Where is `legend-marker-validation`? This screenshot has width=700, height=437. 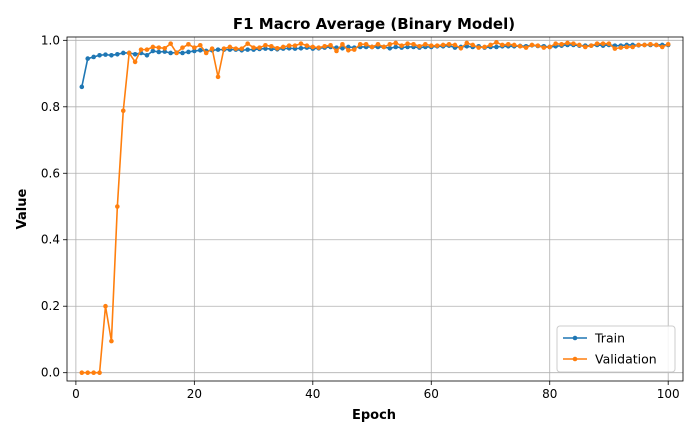
legend-marker-validation is located at coordinates (575, 359).